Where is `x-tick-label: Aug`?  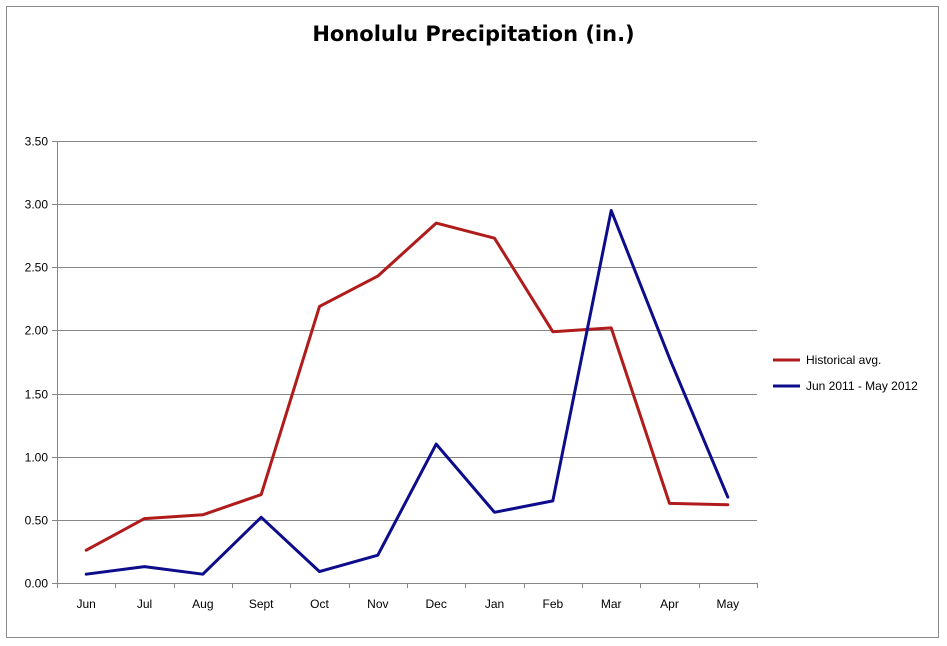
x-tick-label: Aug is located at coordinates (202, 604).